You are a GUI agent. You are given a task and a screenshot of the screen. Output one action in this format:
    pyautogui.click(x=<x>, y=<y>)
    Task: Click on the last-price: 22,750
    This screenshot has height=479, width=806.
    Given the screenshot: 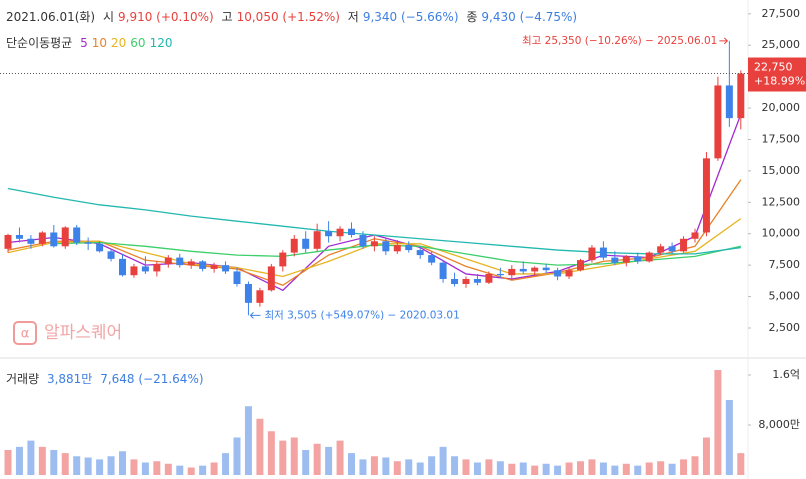 What is the action you would take?
    pyautogui.click(x=773, y=67)
    